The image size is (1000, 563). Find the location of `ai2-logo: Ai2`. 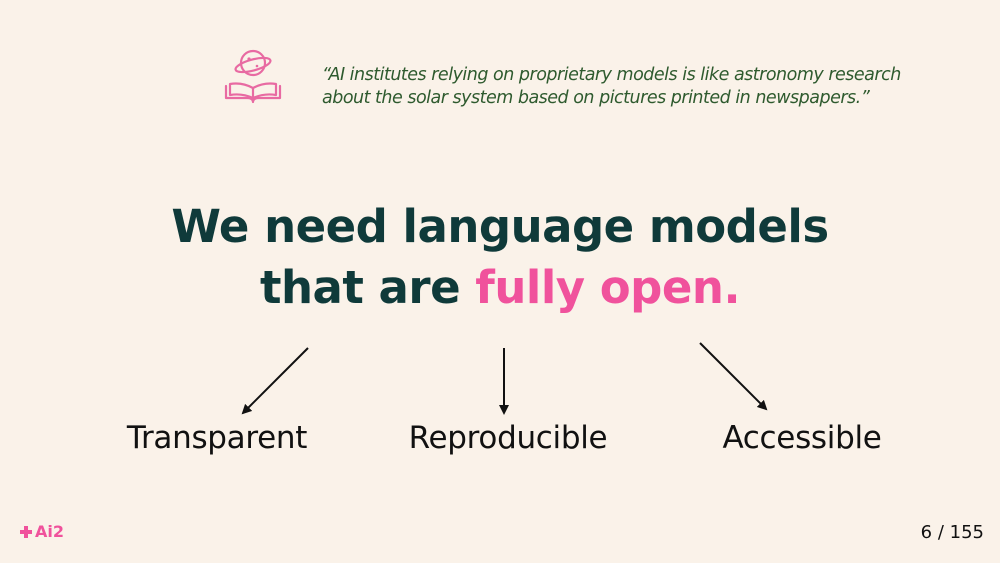

ai2-logo: Ai2 is located at coordinates (42, 531).